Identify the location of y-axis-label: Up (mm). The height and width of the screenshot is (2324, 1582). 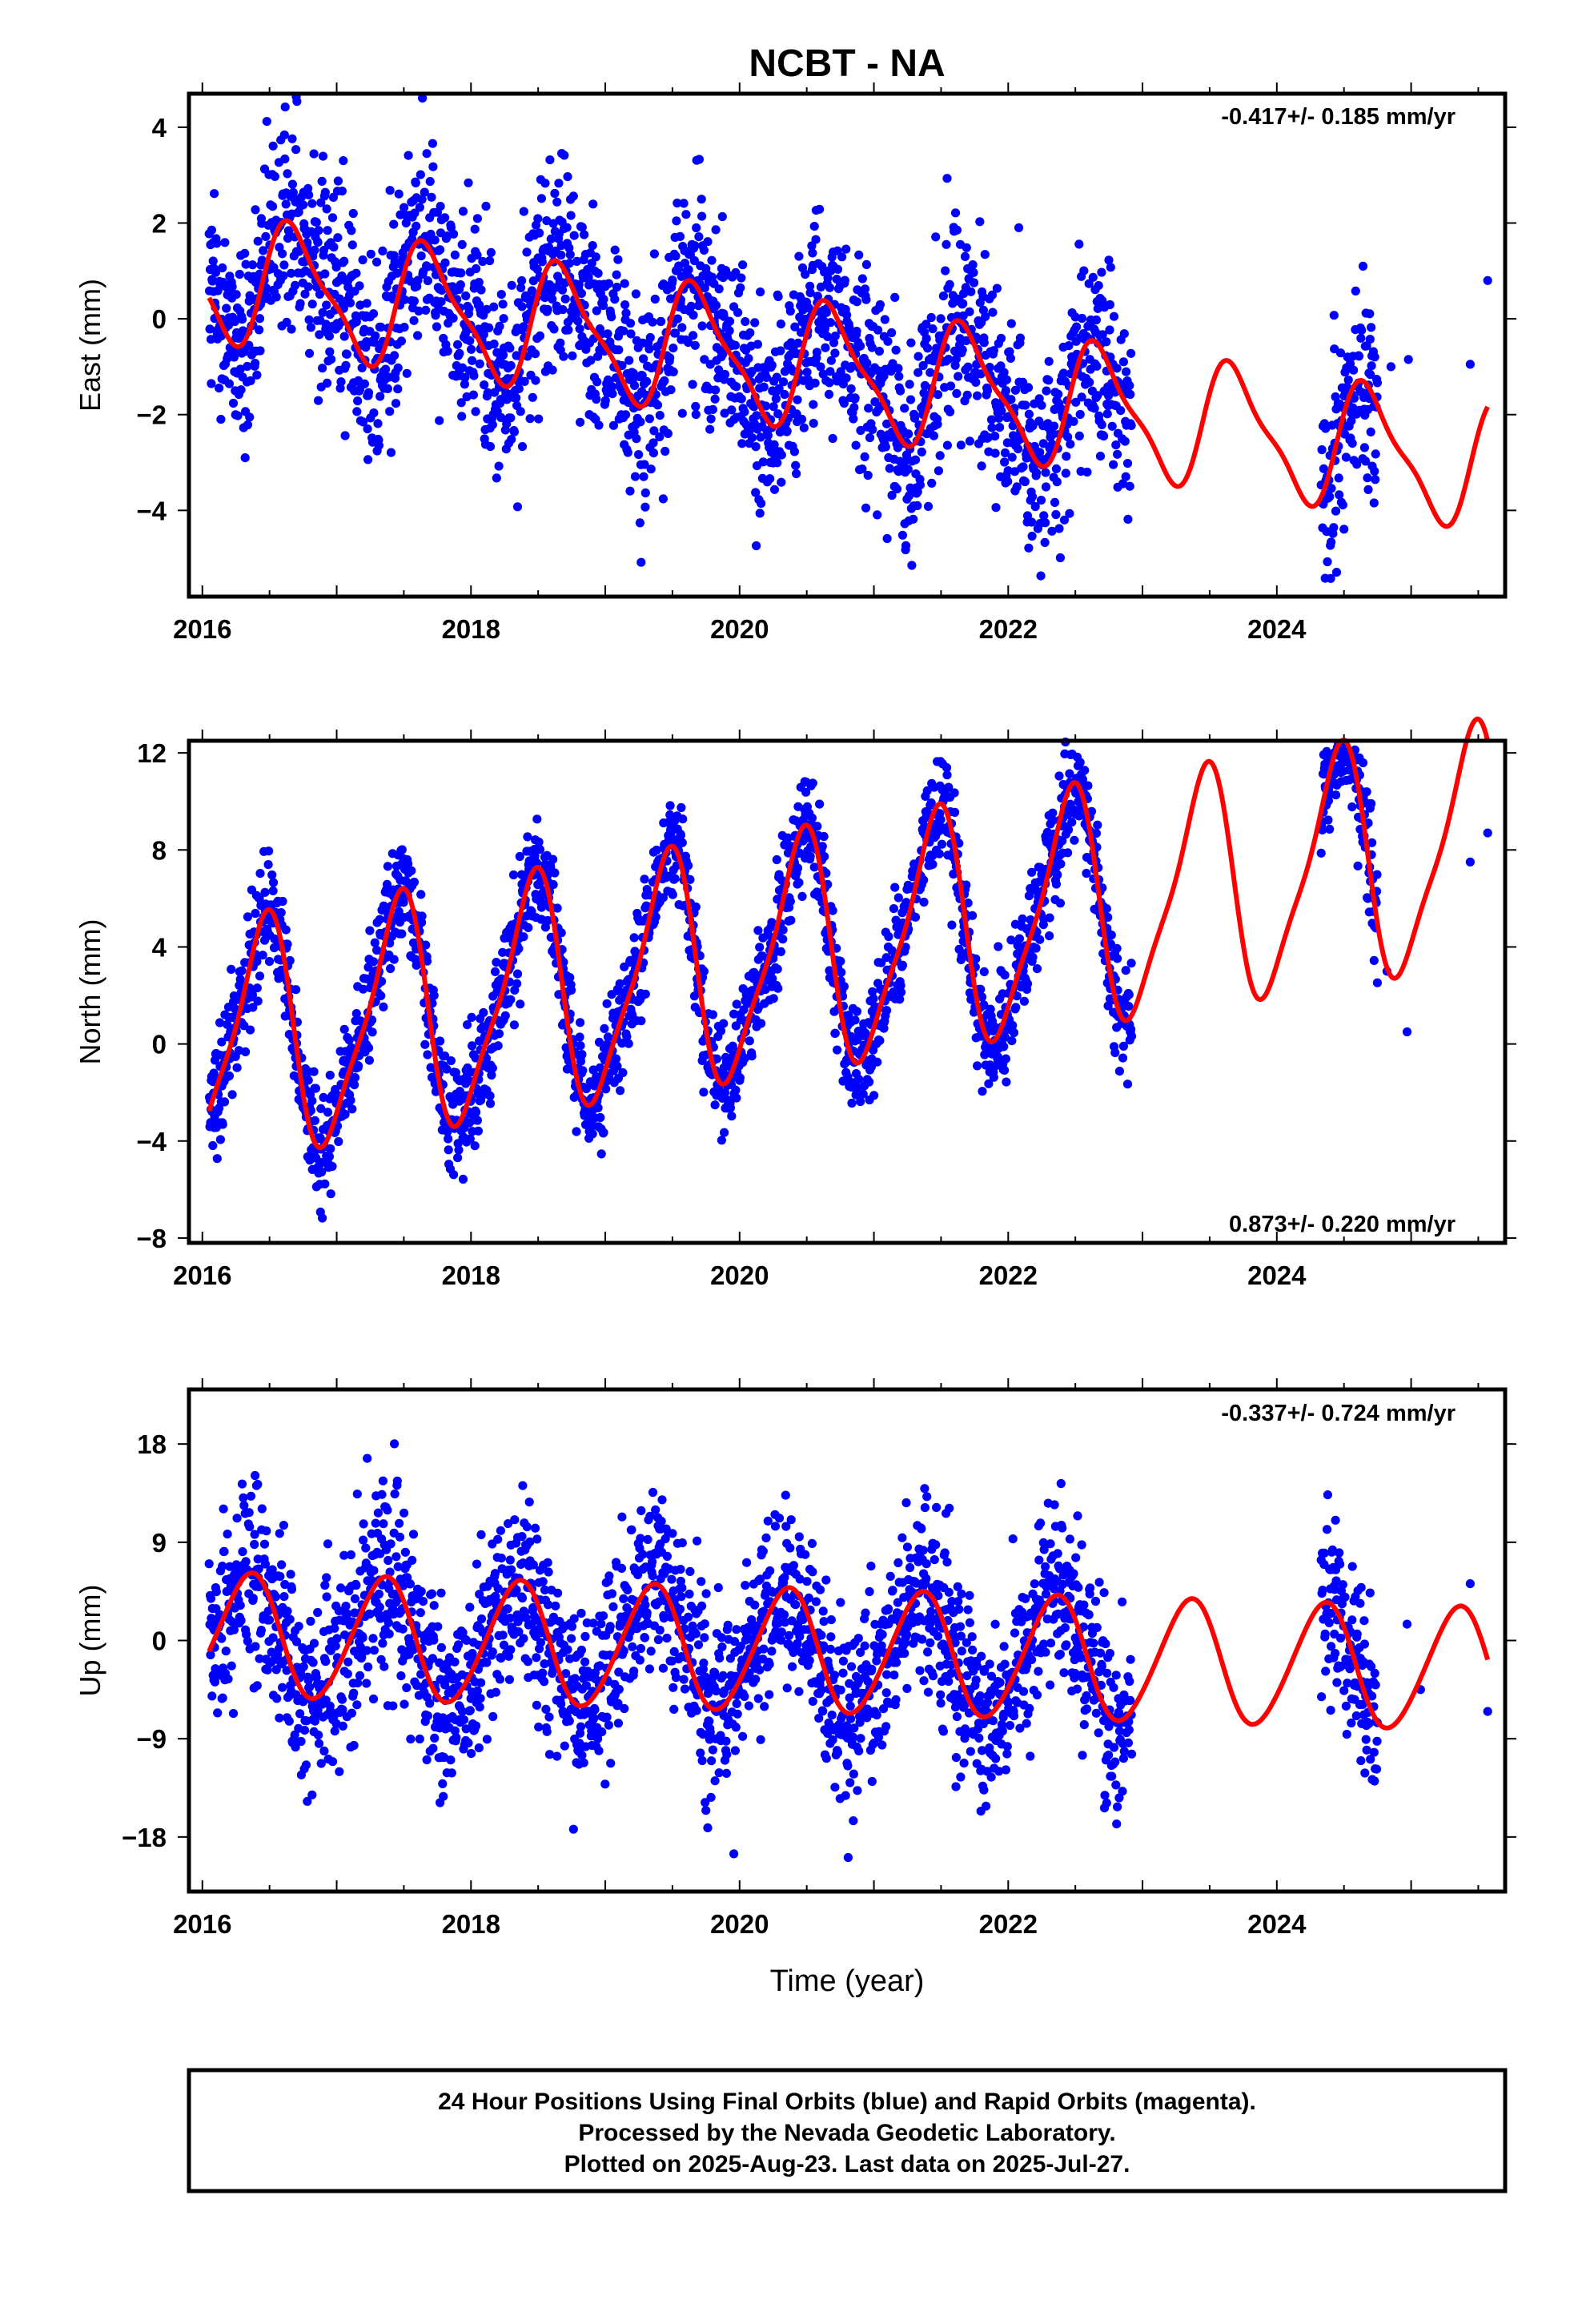
(90, 1641).